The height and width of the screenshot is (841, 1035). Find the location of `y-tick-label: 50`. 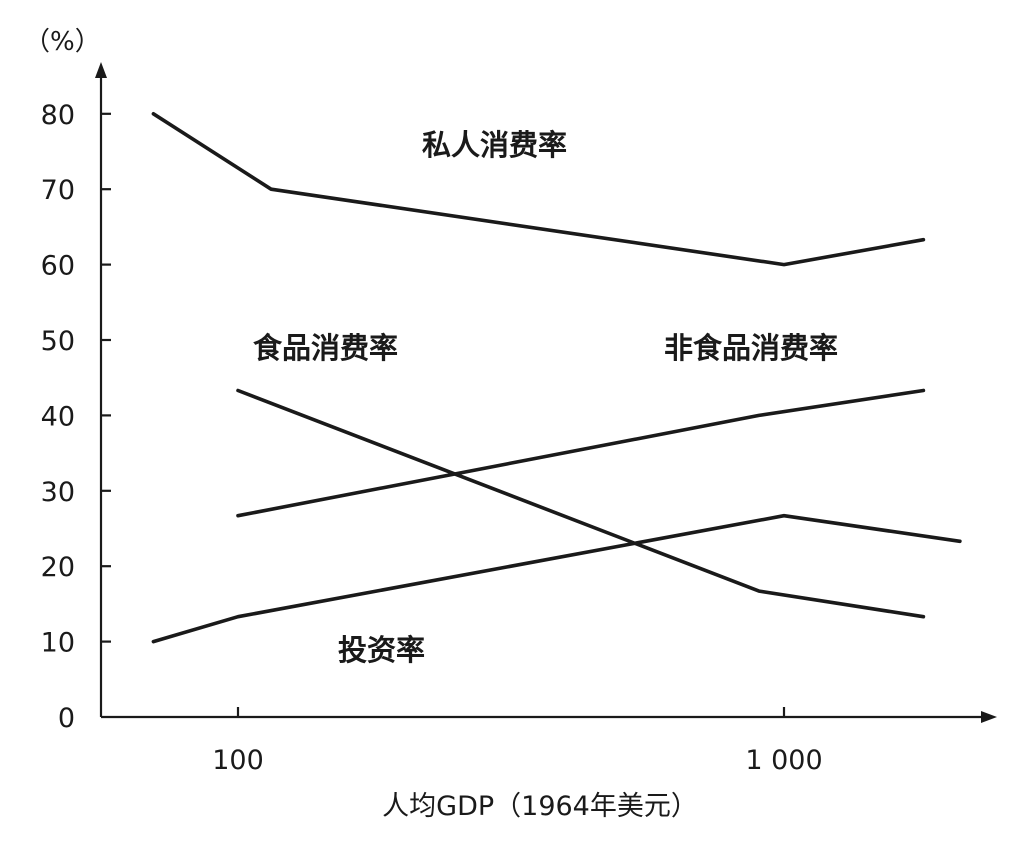

y-tick-label: 50 is located at coordinates (58, 341).